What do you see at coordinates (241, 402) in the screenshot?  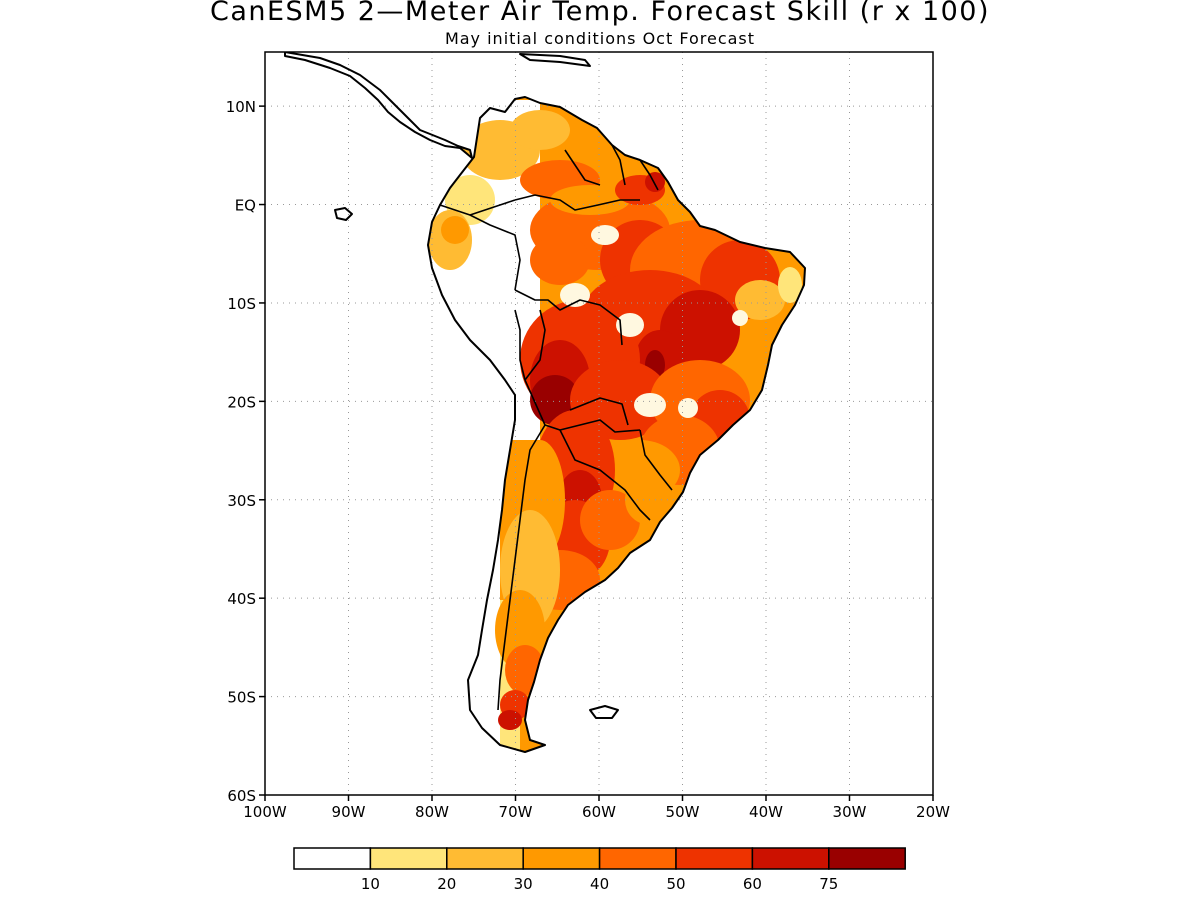 I see `lat-tick-label: 20S` at bounding box center [241, 402].